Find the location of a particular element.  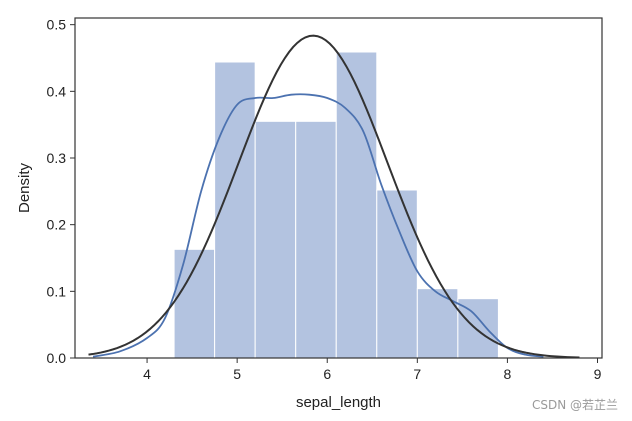

y-axis: 0.0 0.1 0.2 0.3 0.4 0.5 is located at coordinates (61, 191).